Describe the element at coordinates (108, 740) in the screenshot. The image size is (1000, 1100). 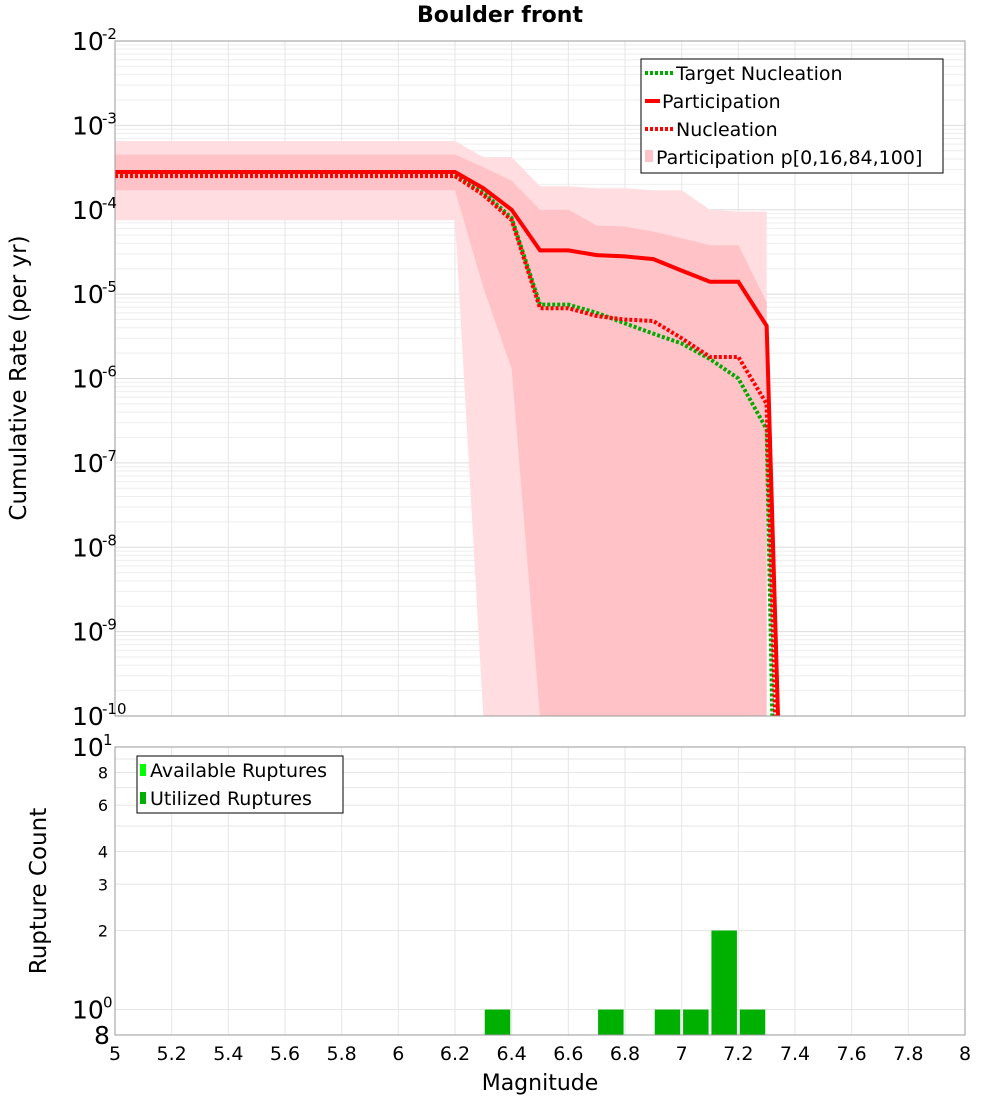
I see `bottom-y-tick-exponent: 1` at that location.